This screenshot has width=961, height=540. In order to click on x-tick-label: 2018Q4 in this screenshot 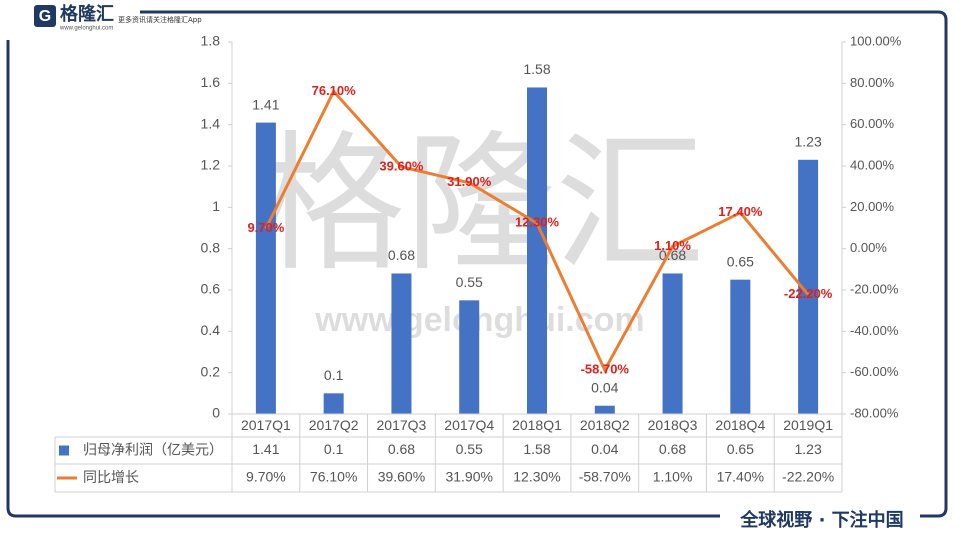, I will do `click(740, 425)`.